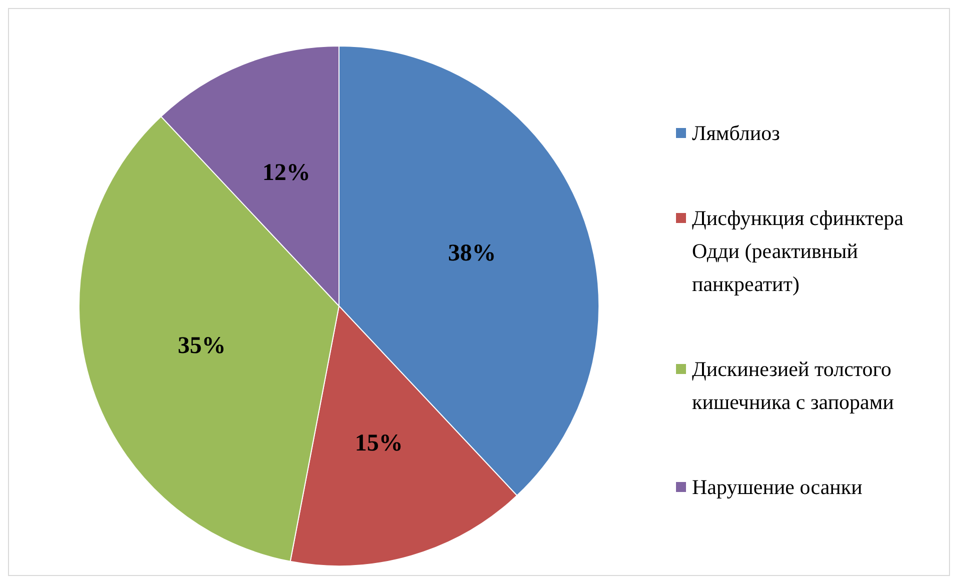  What do you see at coordinates (286, 173) in the screenshot?
I see `data-label: 12%` at bounding box center [286, 173].